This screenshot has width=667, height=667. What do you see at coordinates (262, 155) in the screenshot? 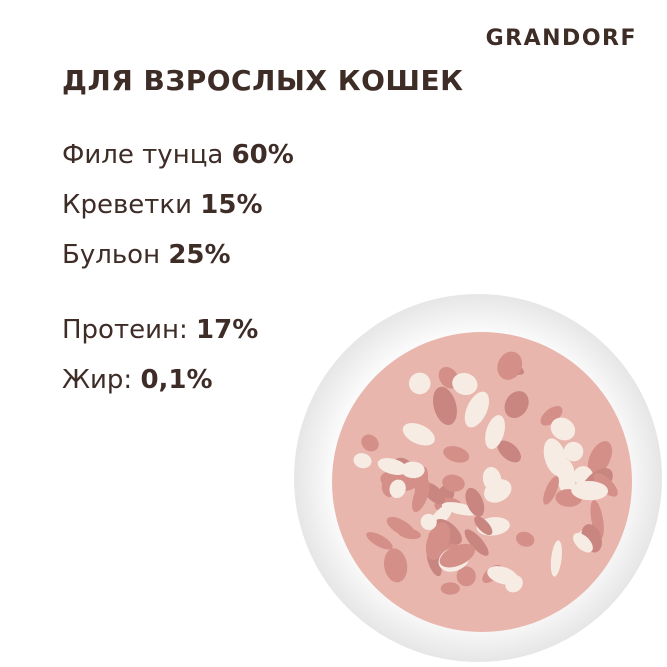
I see `ingredient-value: 60%` at bounding box center [262, 155].